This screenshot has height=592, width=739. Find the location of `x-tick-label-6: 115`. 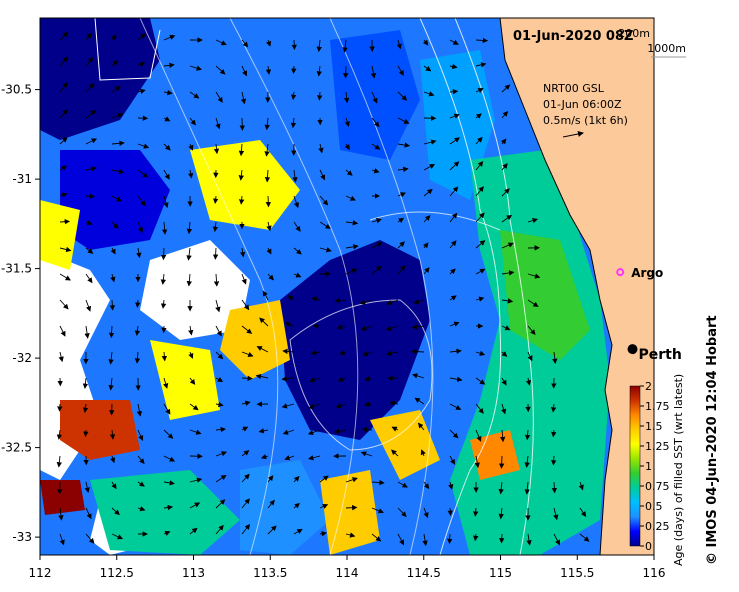

x-tick-label-6: 115 is located at coordinates (500, 573).